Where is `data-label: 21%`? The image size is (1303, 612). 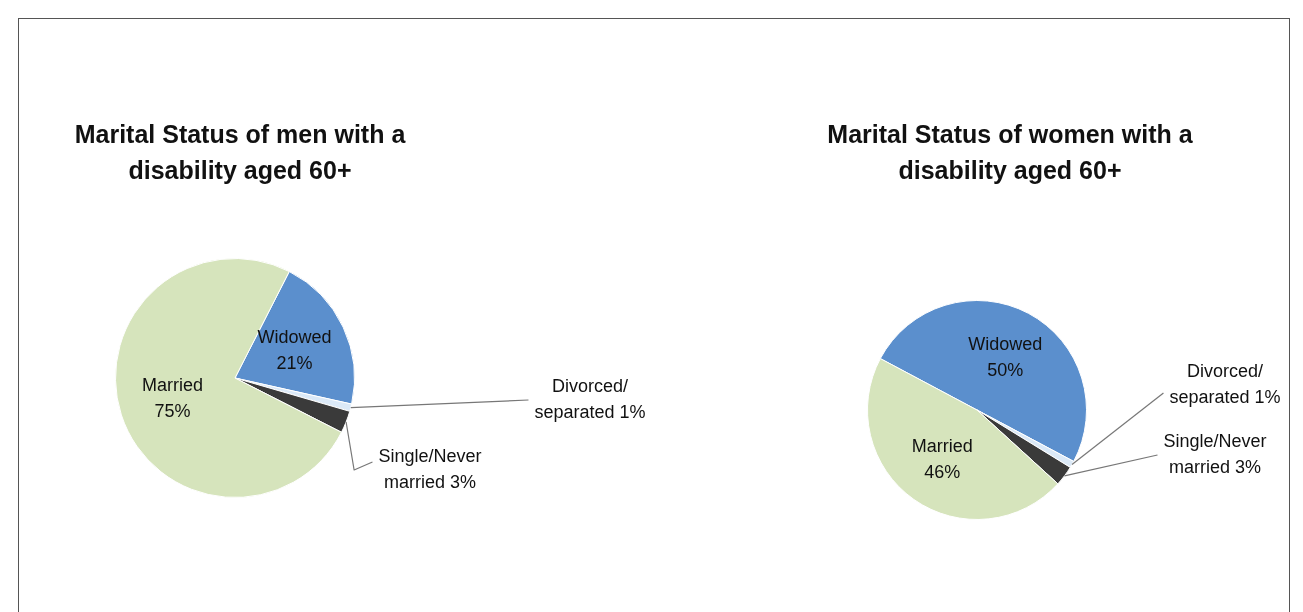 data-label: 21% is located at coordinates (294, 362).